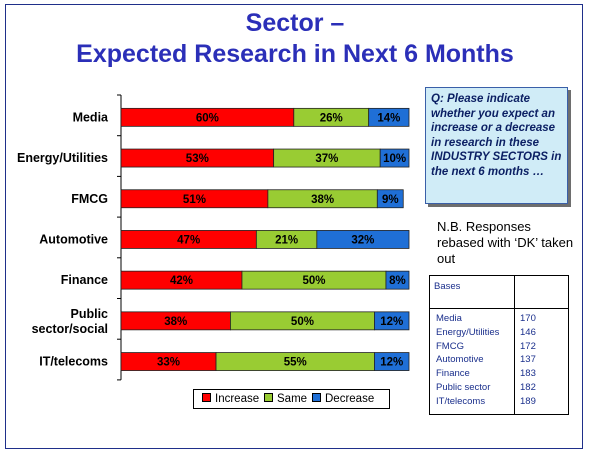 The width and height of the screenshot is (590, 455). I want to click on bar-decrease-it-telecoms, so click(392, 361).